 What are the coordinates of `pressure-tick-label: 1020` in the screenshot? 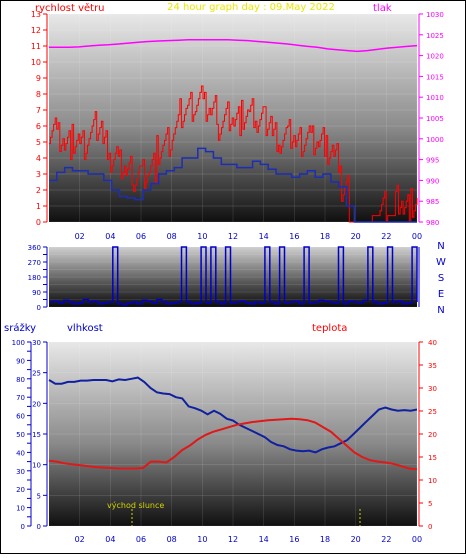 It's located at (435, 57).